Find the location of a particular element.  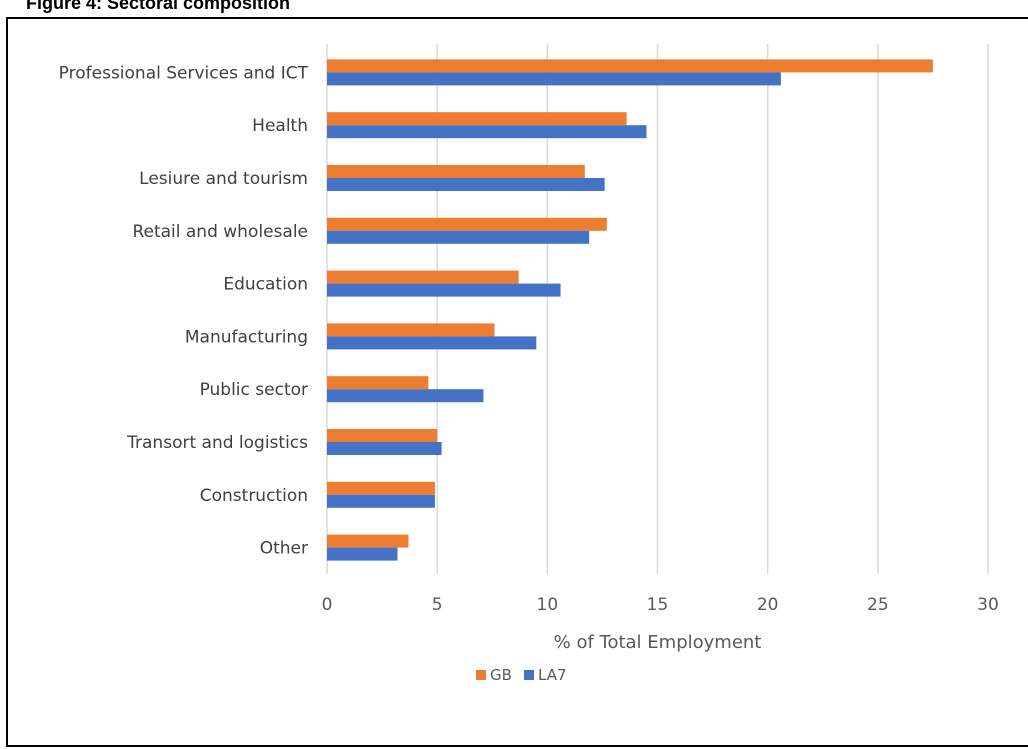

figure-title: Figure 4: Sectoral composition is located at coordinates (158, 6).